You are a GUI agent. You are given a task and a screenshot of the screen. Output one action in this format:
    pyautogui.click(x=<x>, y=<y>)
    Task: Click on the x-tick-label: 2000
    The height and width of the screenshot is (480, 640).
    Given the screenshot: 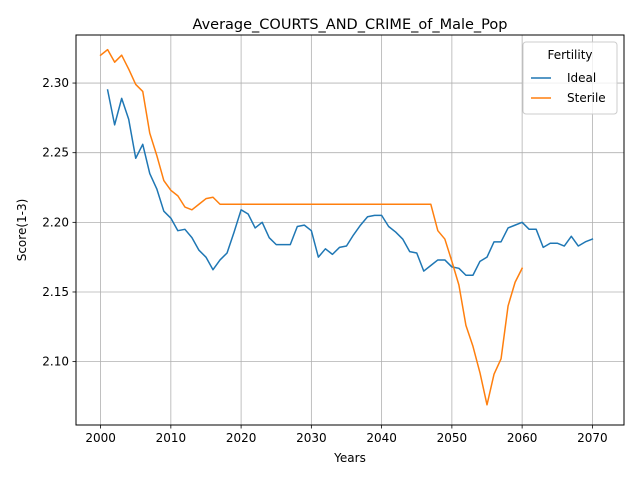 What is the action you would take?
    pyautogui.click(x=100, y=438)
    